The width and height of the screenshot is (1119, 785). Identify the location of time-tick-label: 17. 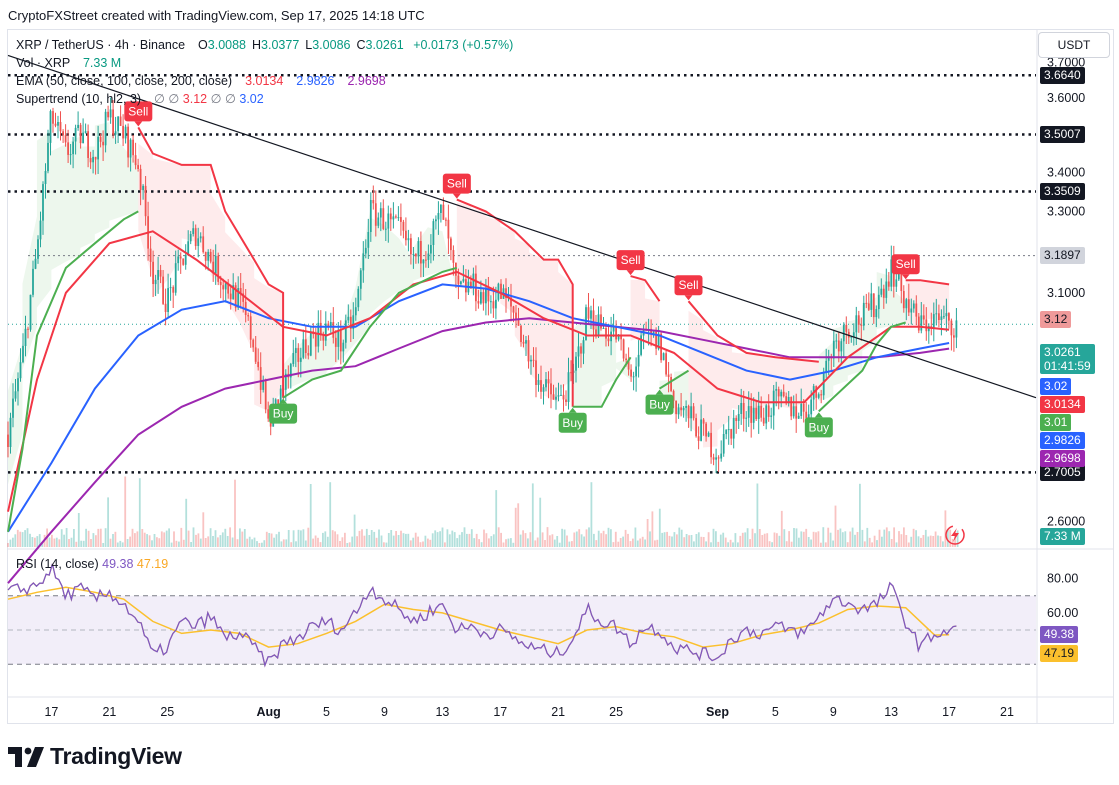
(500, 712).